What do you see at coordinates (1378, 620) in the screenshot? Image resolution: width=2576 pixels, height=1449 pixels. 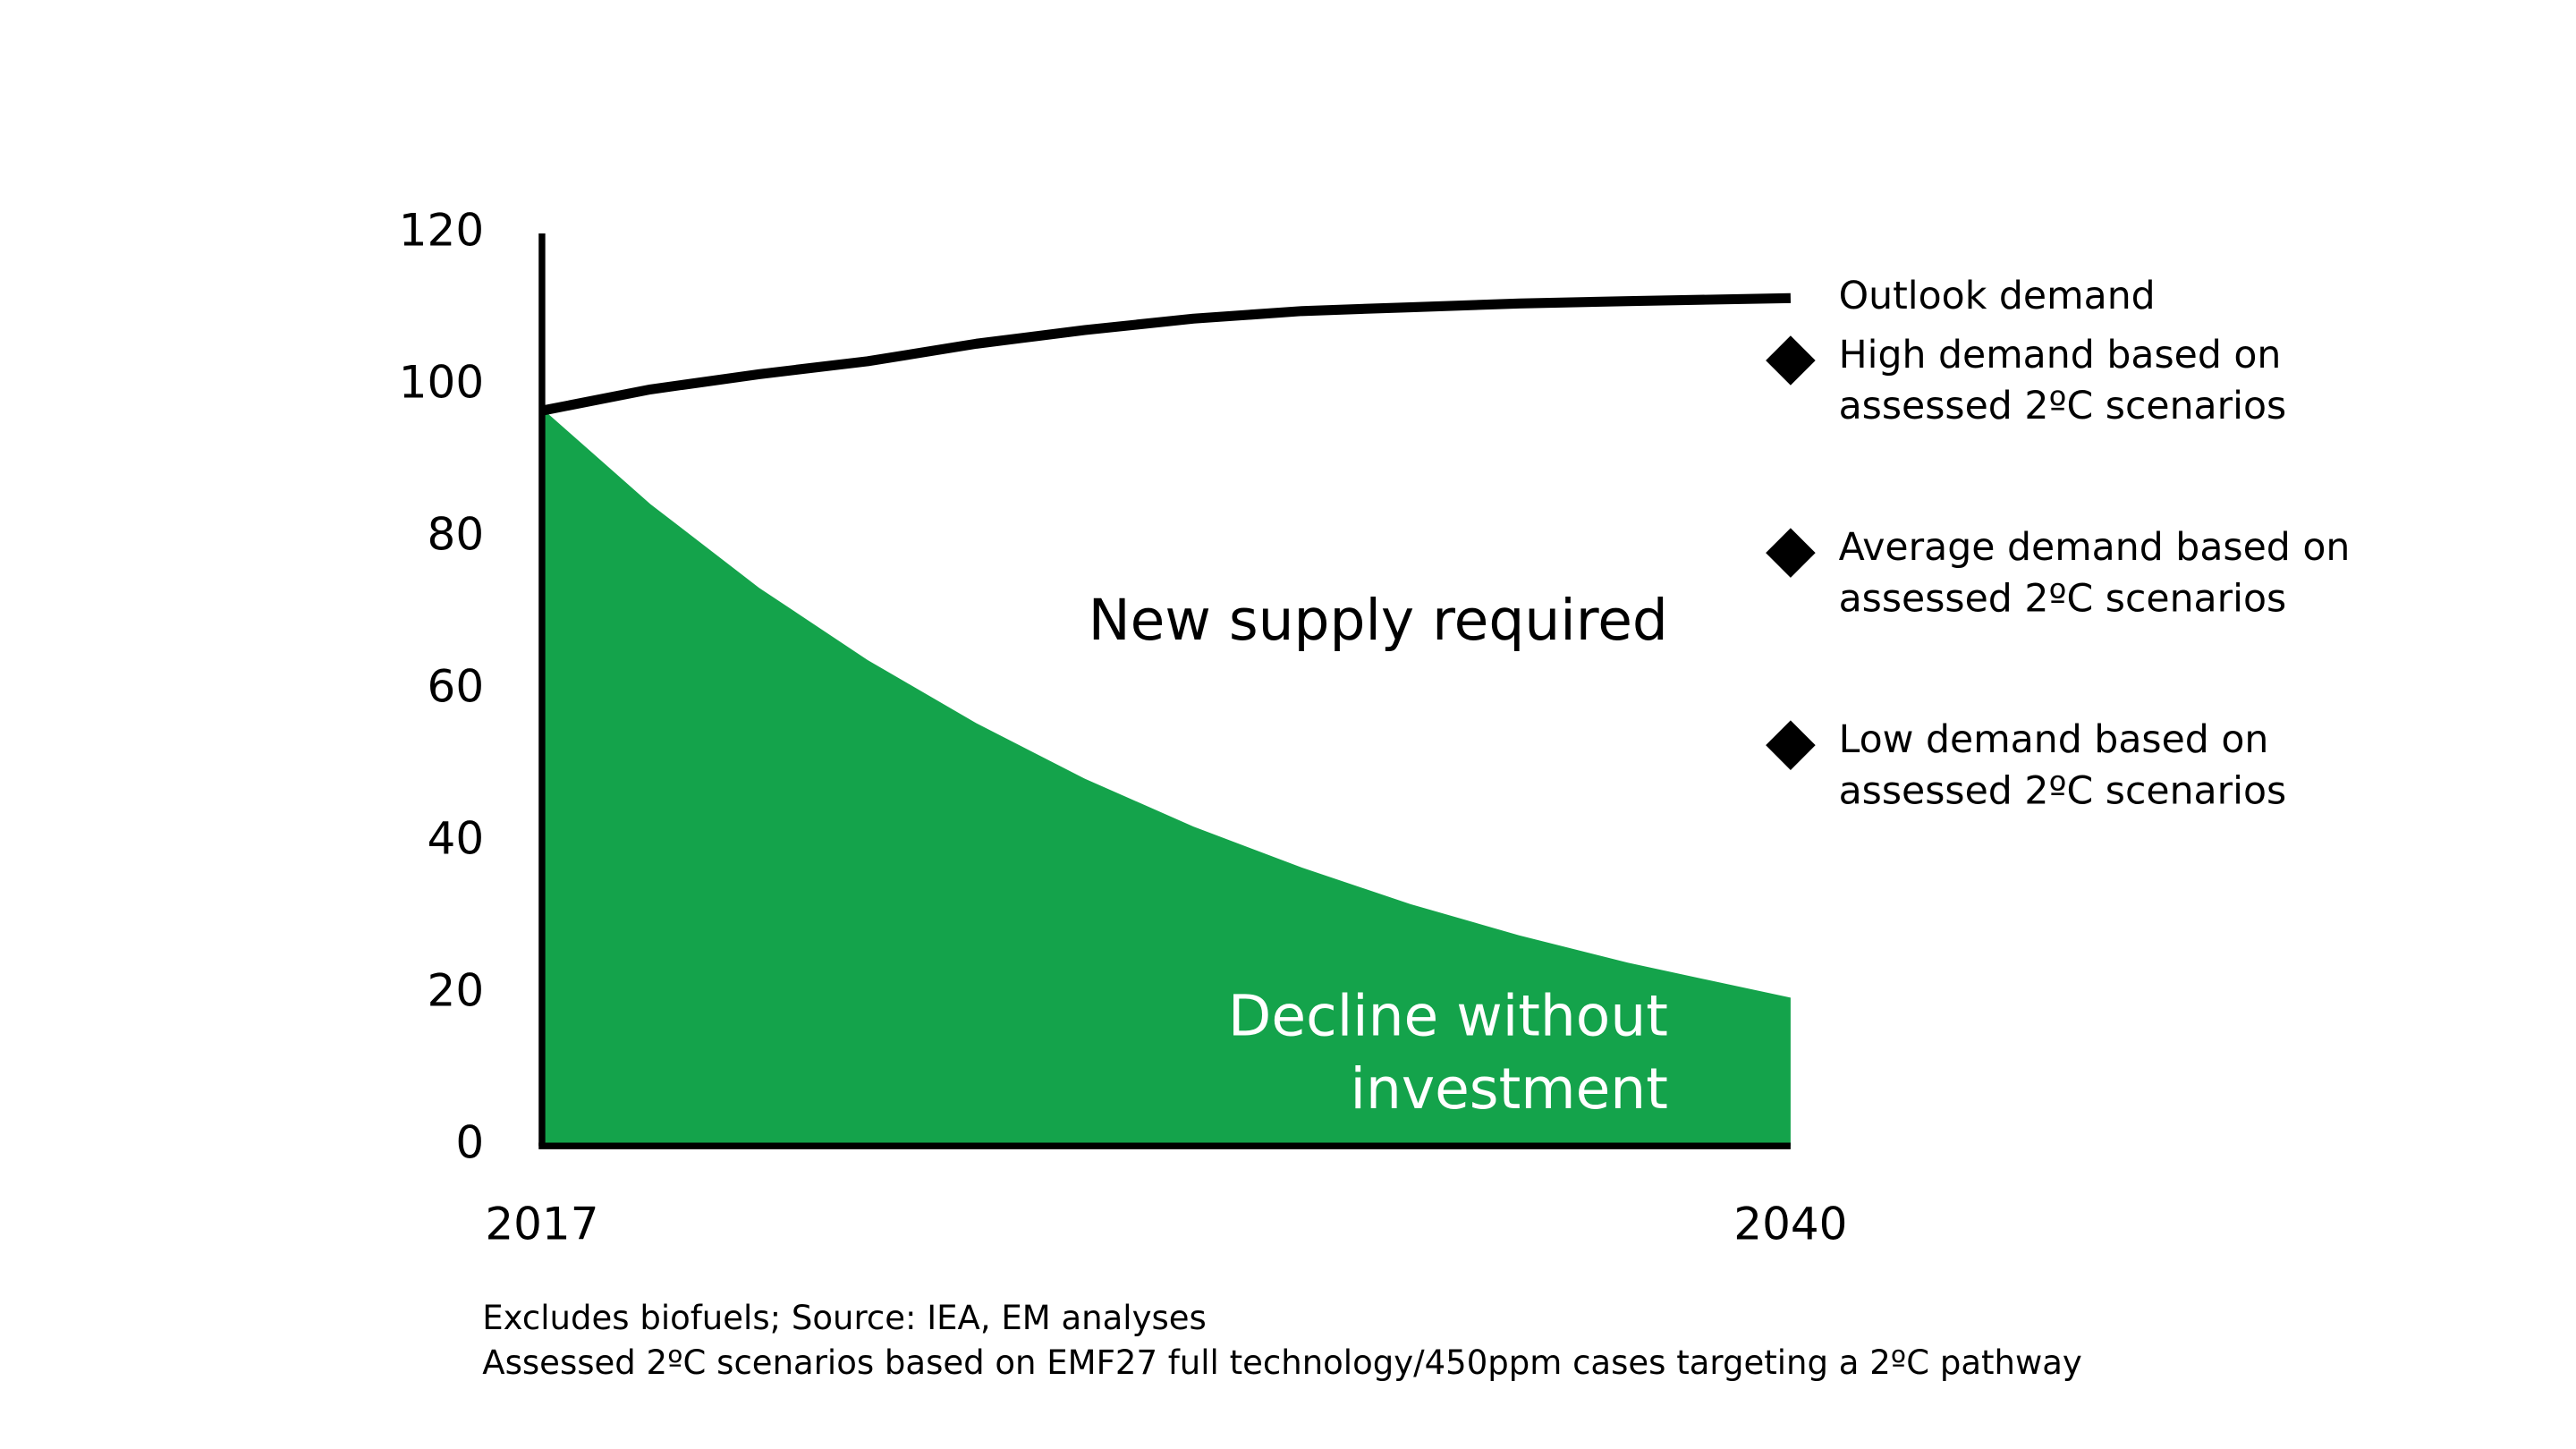 I see `annotation: New supply required` at bounding box center [1378, 620].